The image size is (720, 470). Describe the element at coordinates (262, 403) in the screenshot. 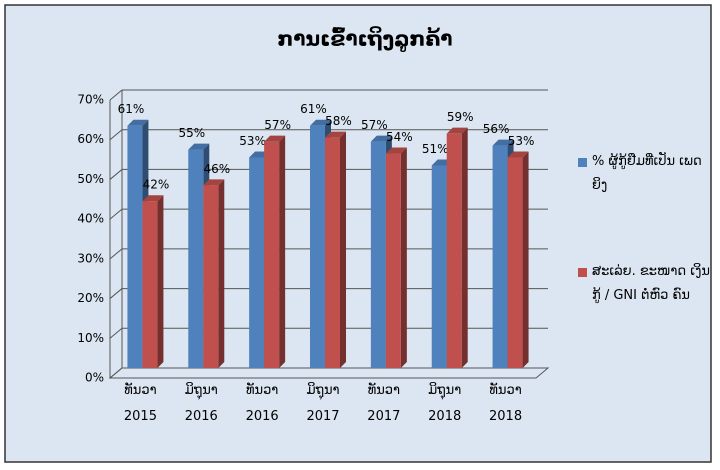

I see `x-tick-label: ທັນວາ 2016` at that location.